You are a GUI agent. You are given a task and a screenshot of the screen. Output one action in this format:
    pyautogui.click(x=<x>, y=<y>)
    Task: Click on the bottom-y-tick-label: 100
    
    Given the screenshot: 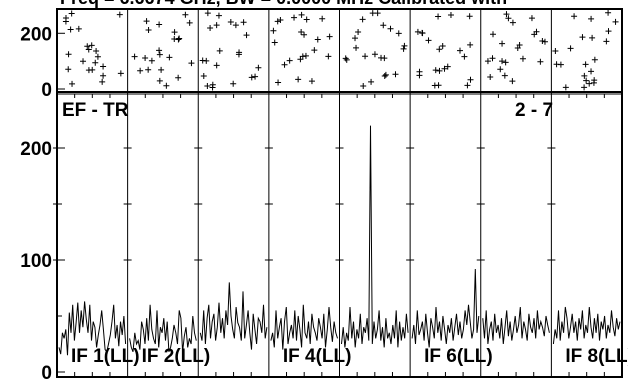 What is the action you would take?
    pyautogui.click(x=36, y=261)
    